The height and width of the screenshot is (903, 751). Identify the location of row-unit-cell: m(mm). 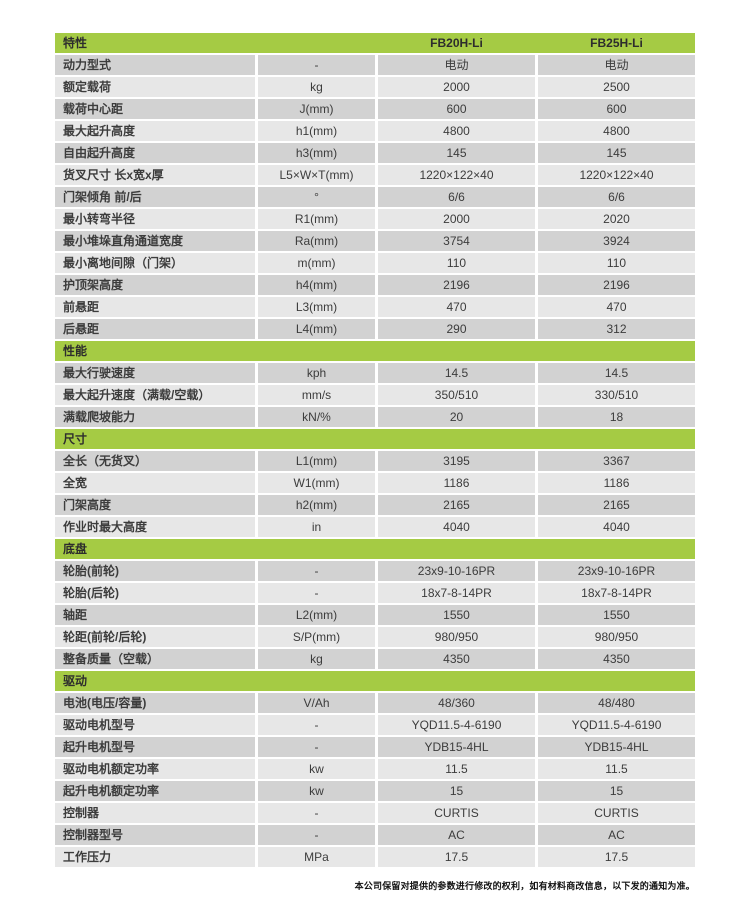
(316, 263).